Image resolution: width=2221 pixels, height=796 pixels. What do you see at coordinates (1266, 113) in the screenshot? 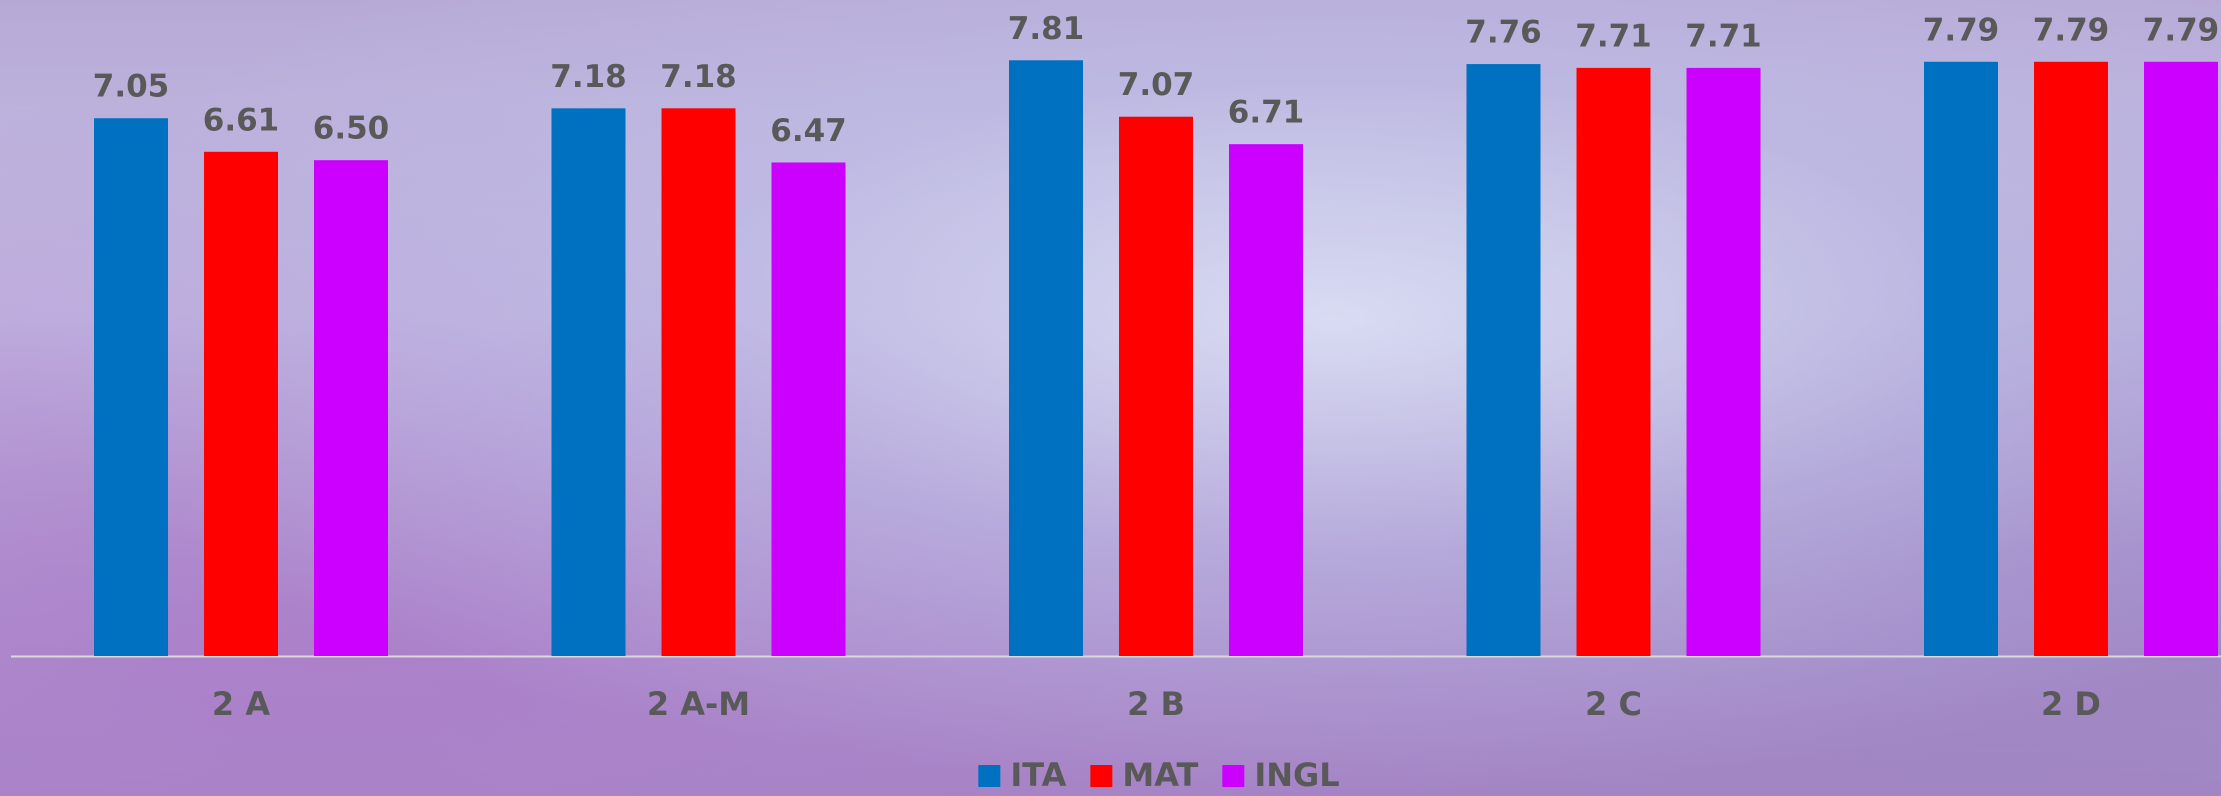
I see `value-label: 6.71` at bounding box center [1266, 113].